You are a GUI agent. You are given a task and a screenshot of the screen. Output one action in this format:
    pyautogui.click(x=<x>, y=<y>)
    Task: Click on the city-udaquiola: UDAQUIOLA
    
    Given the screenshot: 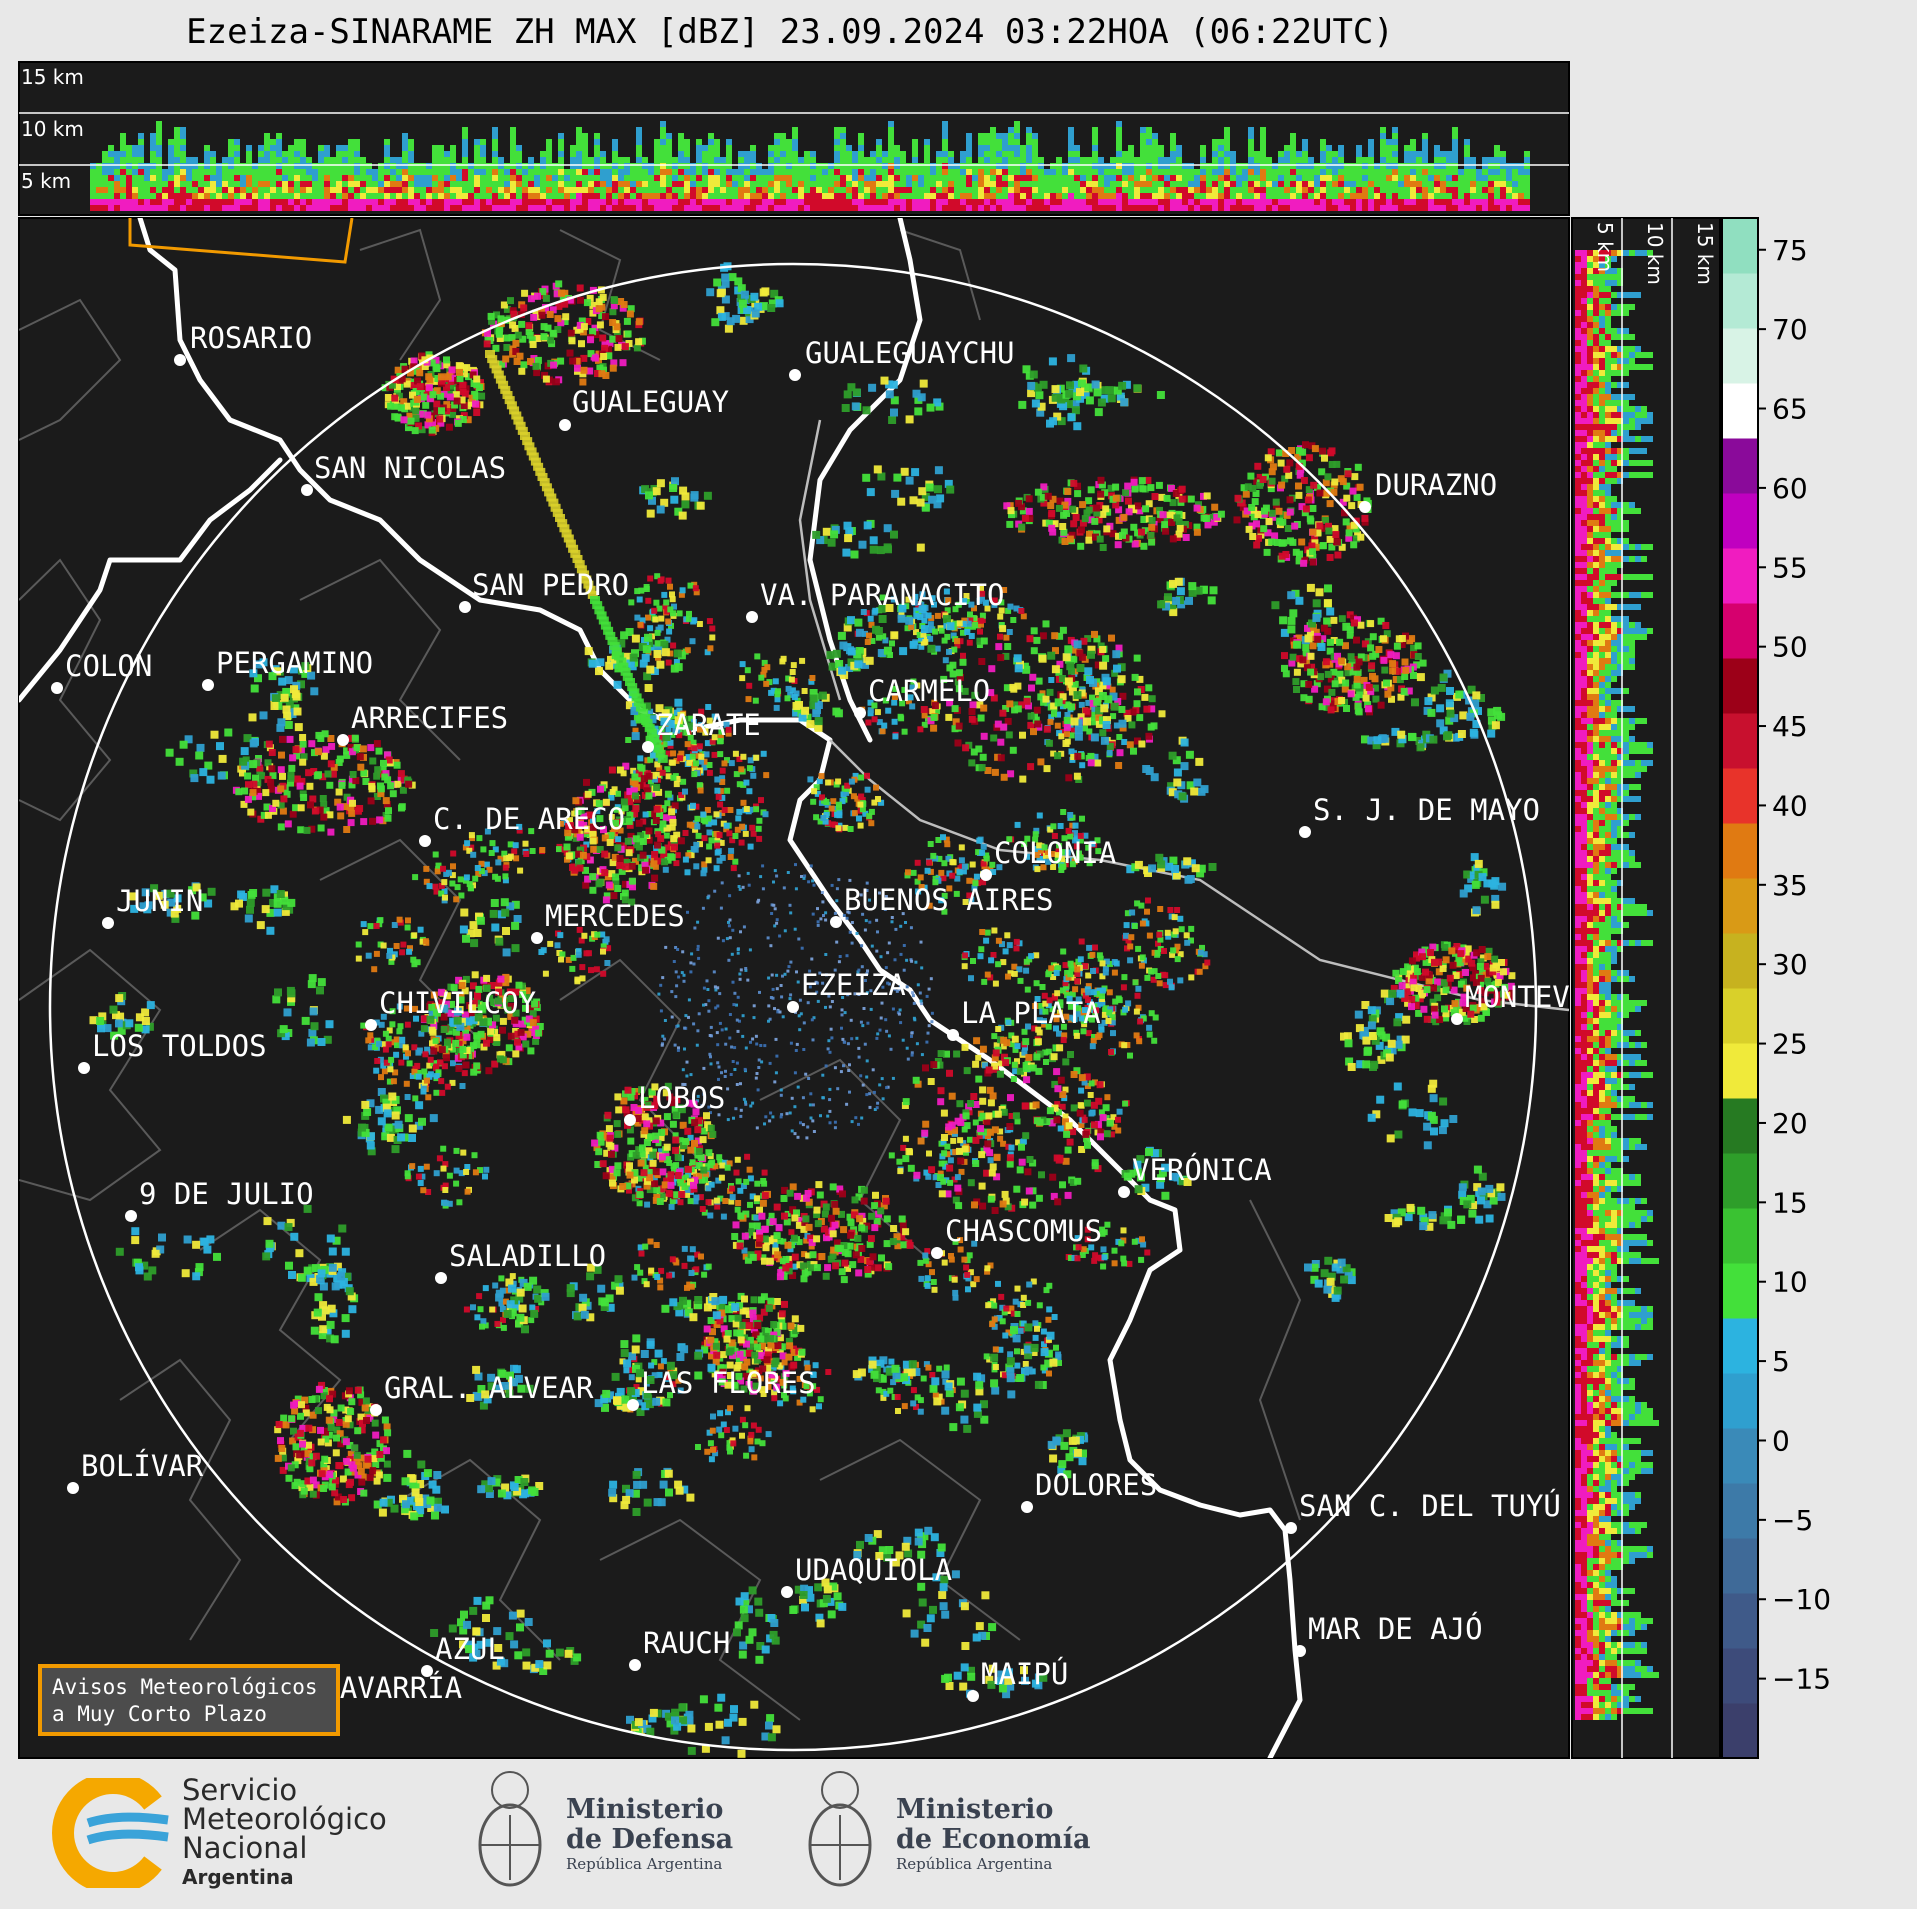 What is the action you would take?
    pyautogui.click(x=866, y=1575)
    